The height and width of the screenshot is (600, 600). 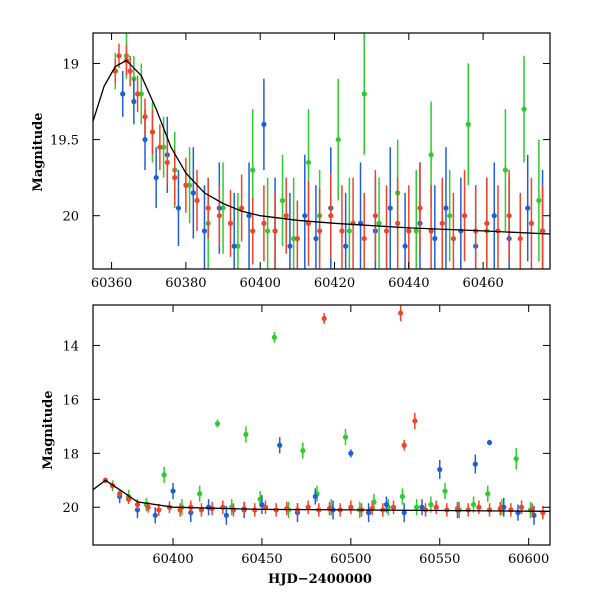 I want to click on bottom-y-tick-label: 20, so click(x=70, y=508).